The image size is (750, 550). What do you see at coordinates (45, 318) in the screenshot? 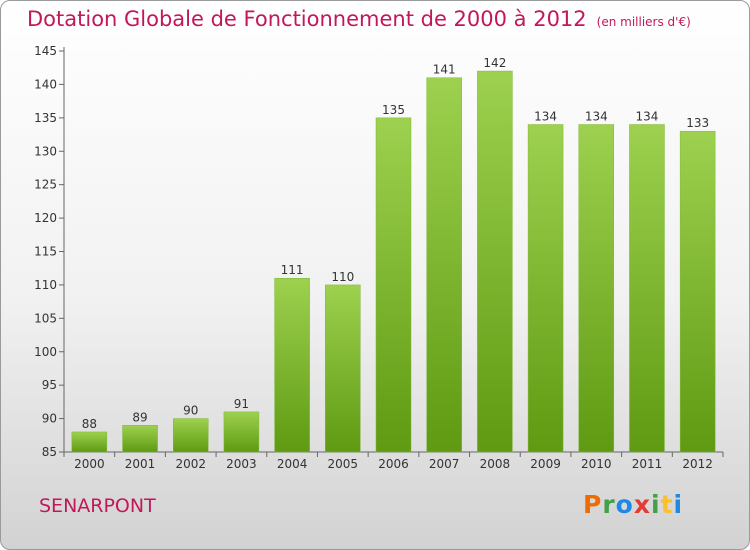
I see `y-tick-label: 105` at bounding box center [45, 318].